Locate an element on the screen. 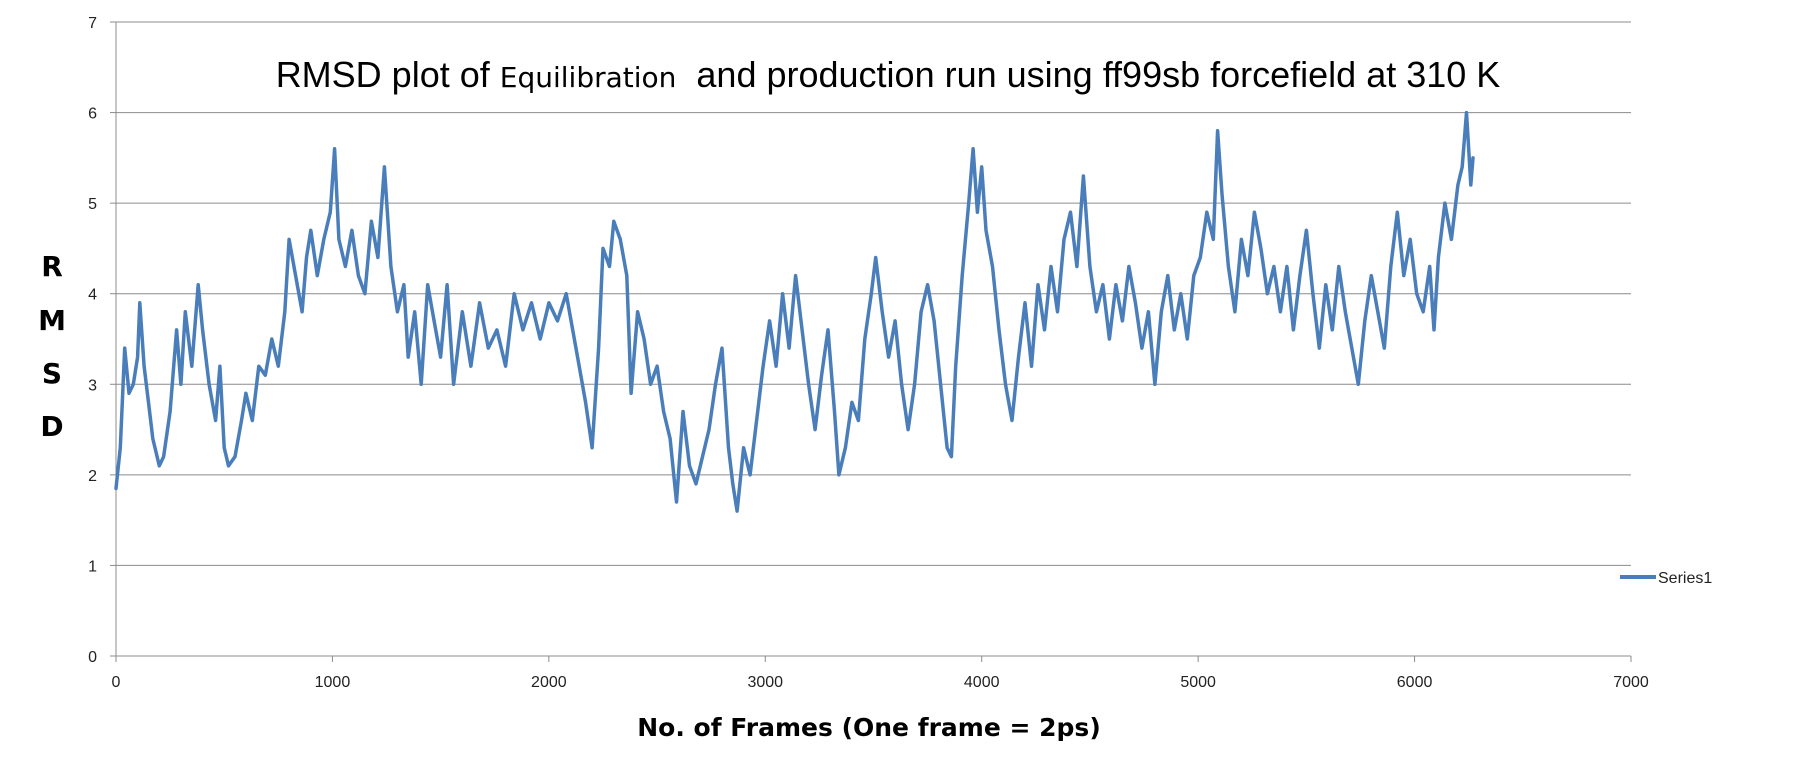 The width and height of the screenshot is (1794, 762). x-tick-label: 2000 is located at coordinates (549, 682).